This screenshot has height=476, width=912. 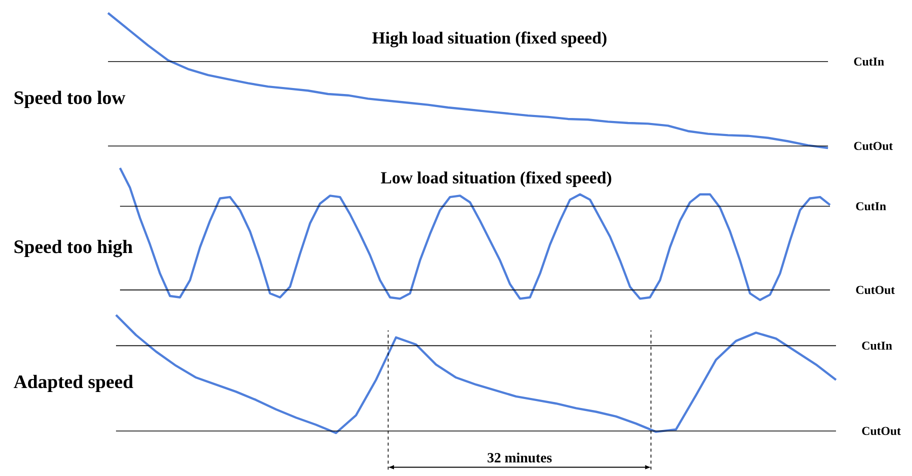 What do you see at coordinates (73, 249) in the screenshot?
I see `y-axis-title: Speed too high` at bounding box center [73, 249].